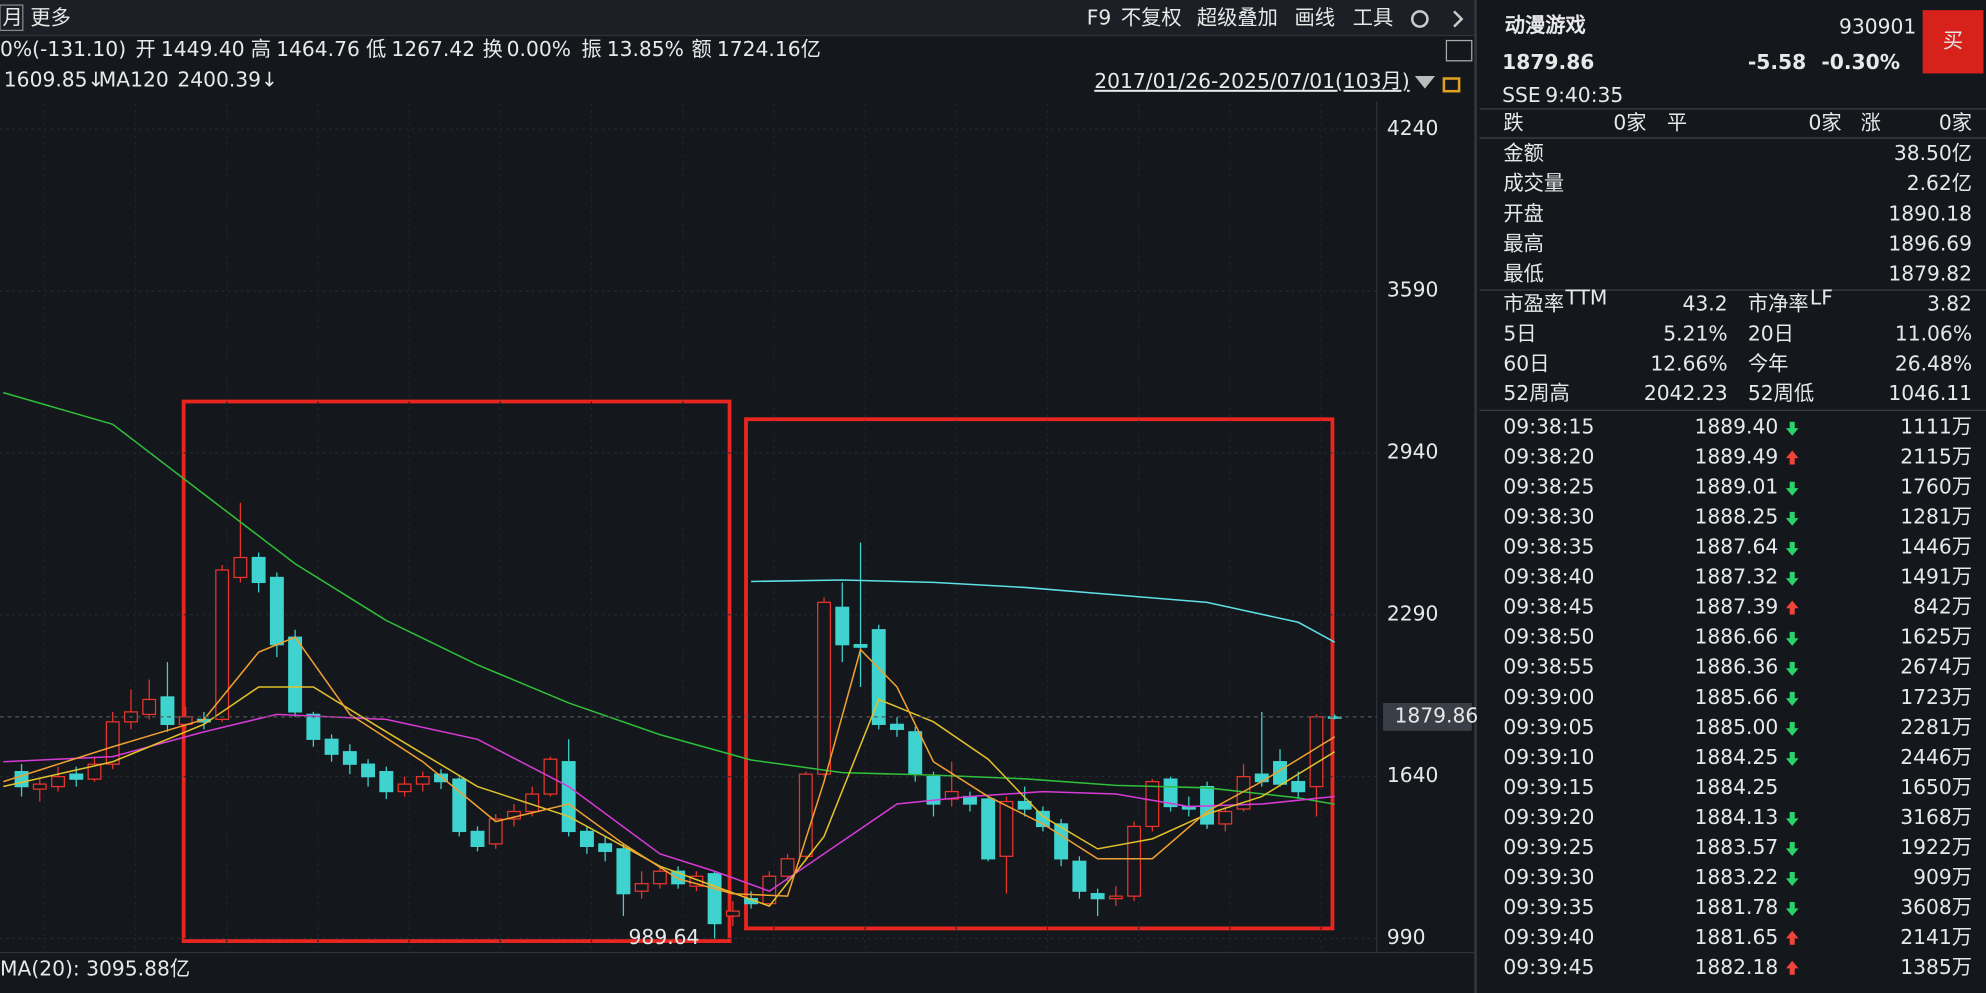 The height and width of the screenshot is (993, 1986). What do you see at coordinates (1548, 727) in the screenshot?
I see `trade-time: 09:39:05` at bounding box center [1548, 727].